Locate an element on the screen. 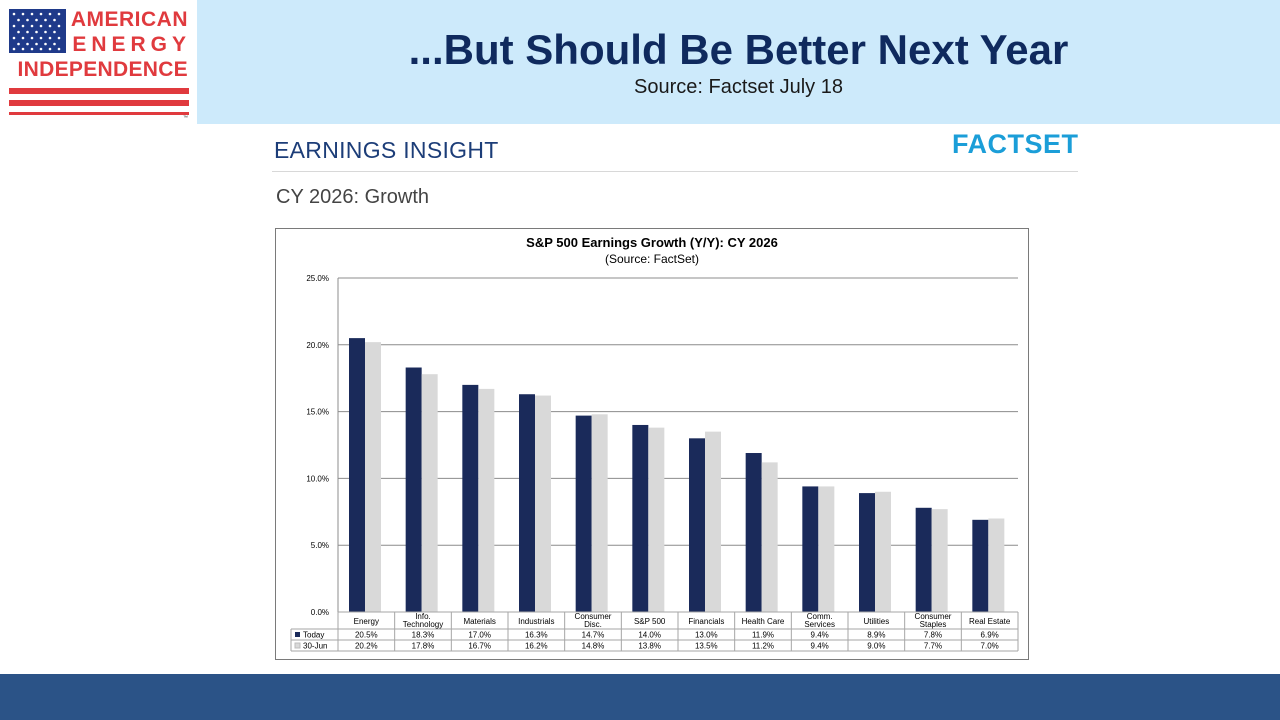 The image size is (1280, 720). data-label: 11.2% is located at coordinates (763, 646).